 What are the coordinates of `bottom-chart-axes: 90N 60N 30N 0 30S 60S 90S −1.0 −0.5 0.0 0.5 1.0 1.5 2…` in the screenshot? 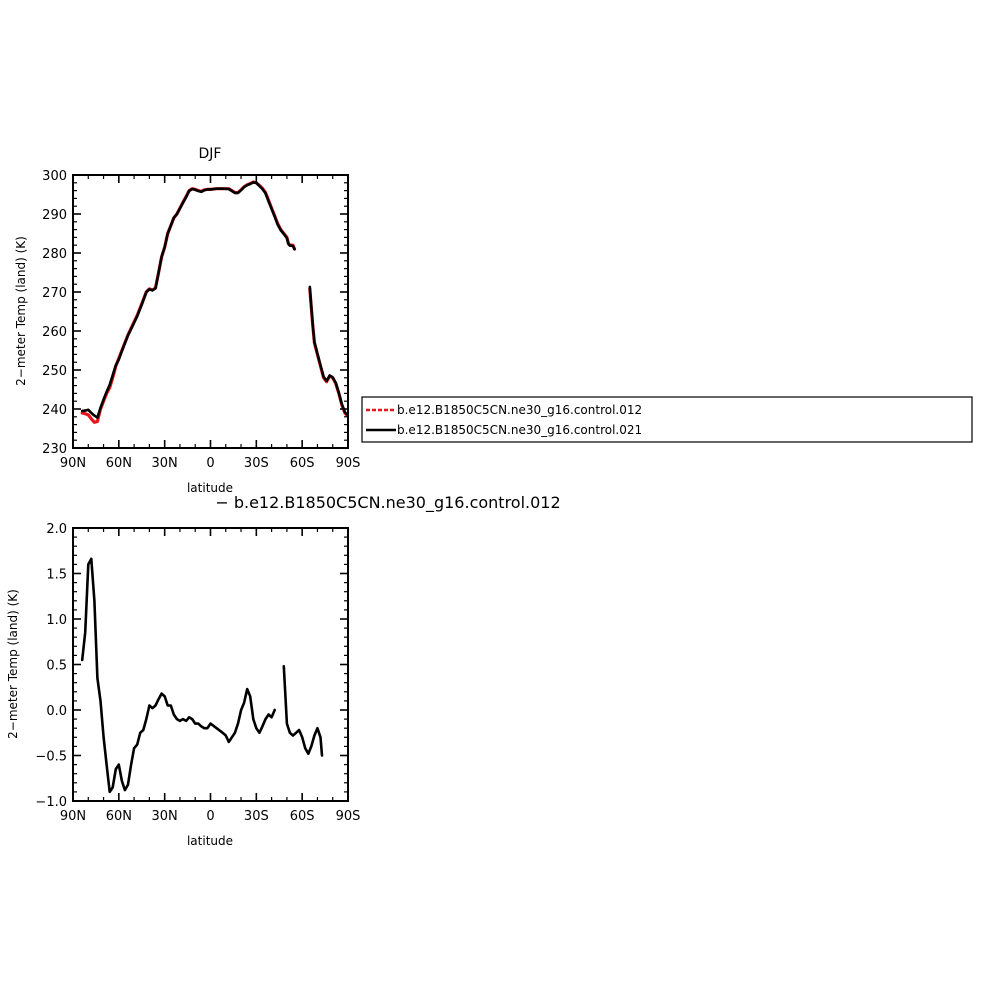 It's located at (197, 673).